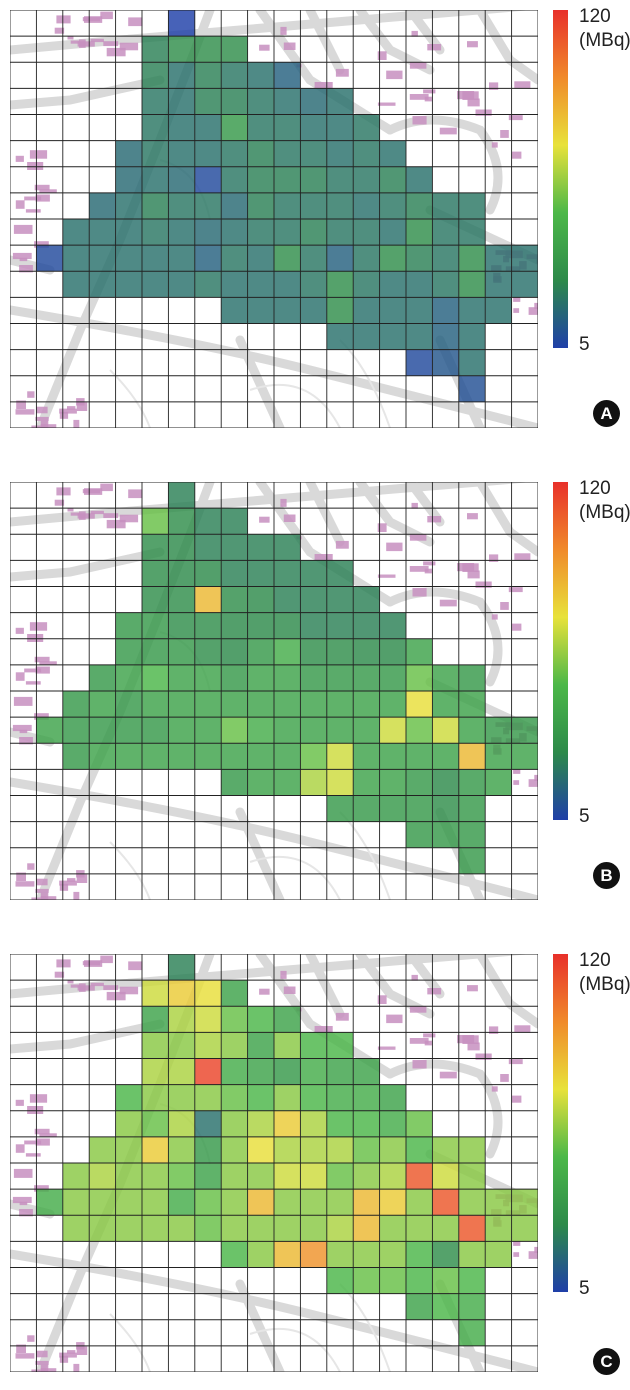 Image resolution: width=630 pixels, height=1390 pixels. What do you see at coordinates (595, 960) in the screenshot?
I see `legend-max-label: 120` at bounding box center [595, 960].